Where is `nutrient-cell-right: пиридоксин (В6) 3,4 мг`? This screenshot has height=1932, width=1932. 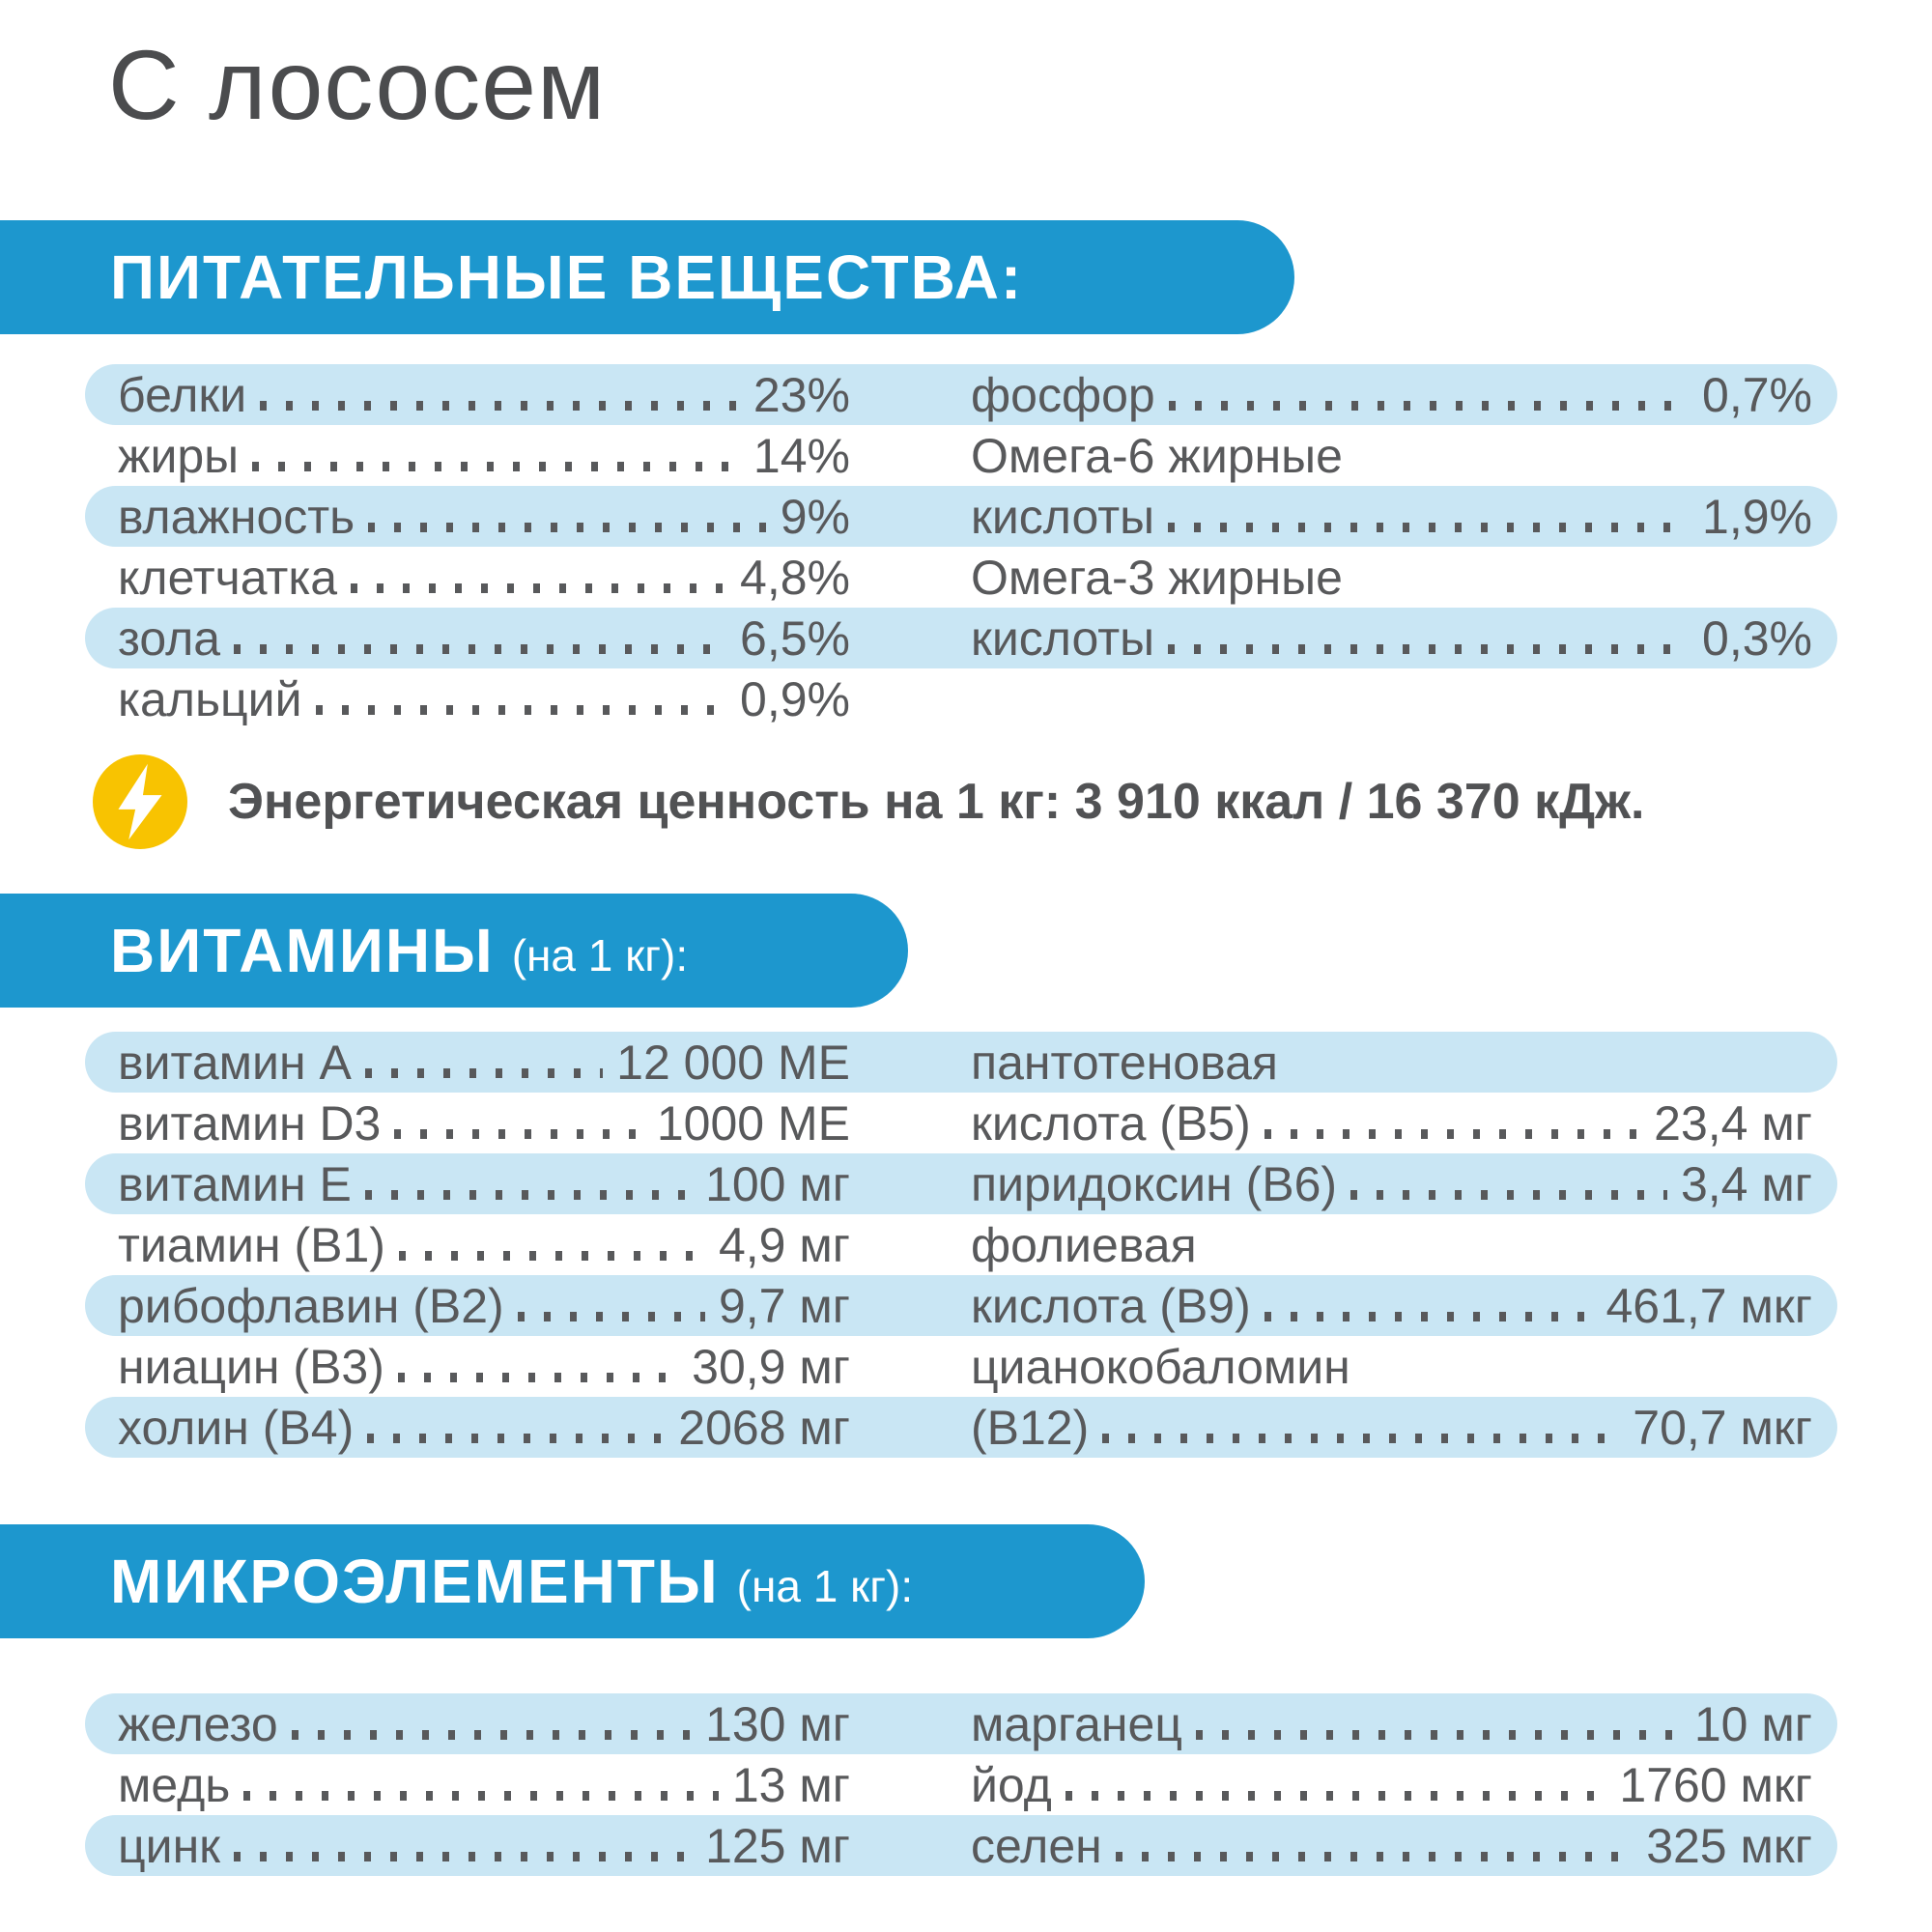 nutrient-cell-right: пиридоксин (В6) 3,4 мг is located at coordinates (1404, 1184).